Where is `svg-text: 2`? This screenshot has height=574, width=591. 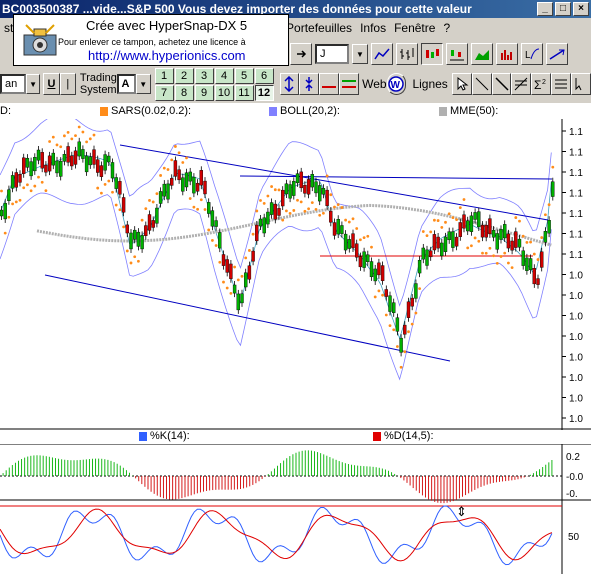 svg-text: 2 is located at coordinates (544, 82).